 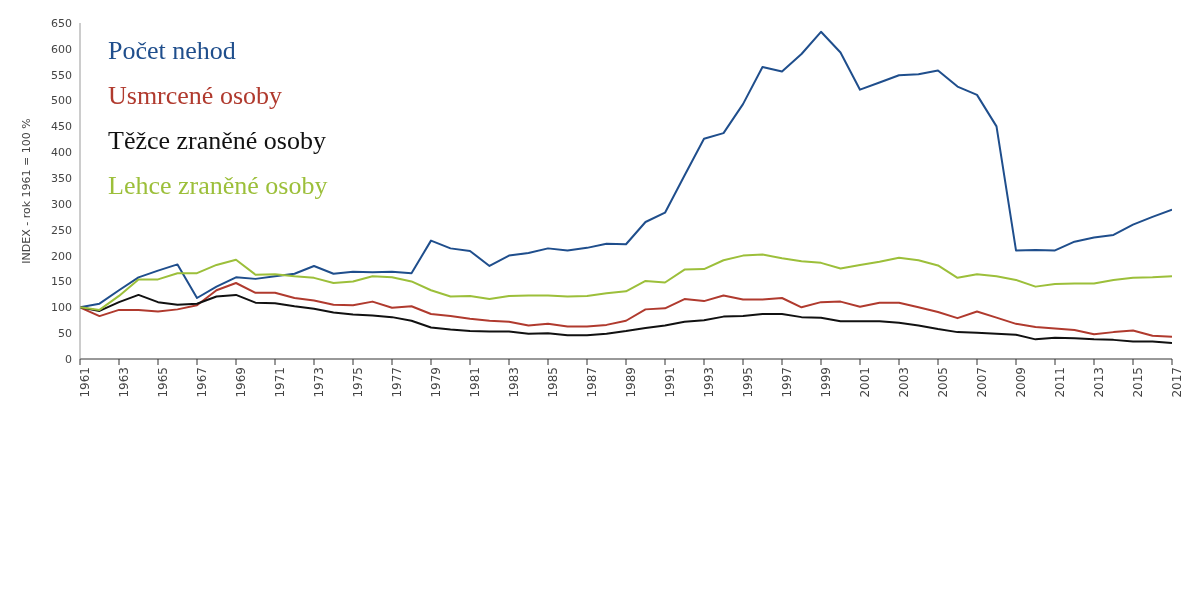 I want to click on y-tick-label: 400, so click(x=61, y=153).